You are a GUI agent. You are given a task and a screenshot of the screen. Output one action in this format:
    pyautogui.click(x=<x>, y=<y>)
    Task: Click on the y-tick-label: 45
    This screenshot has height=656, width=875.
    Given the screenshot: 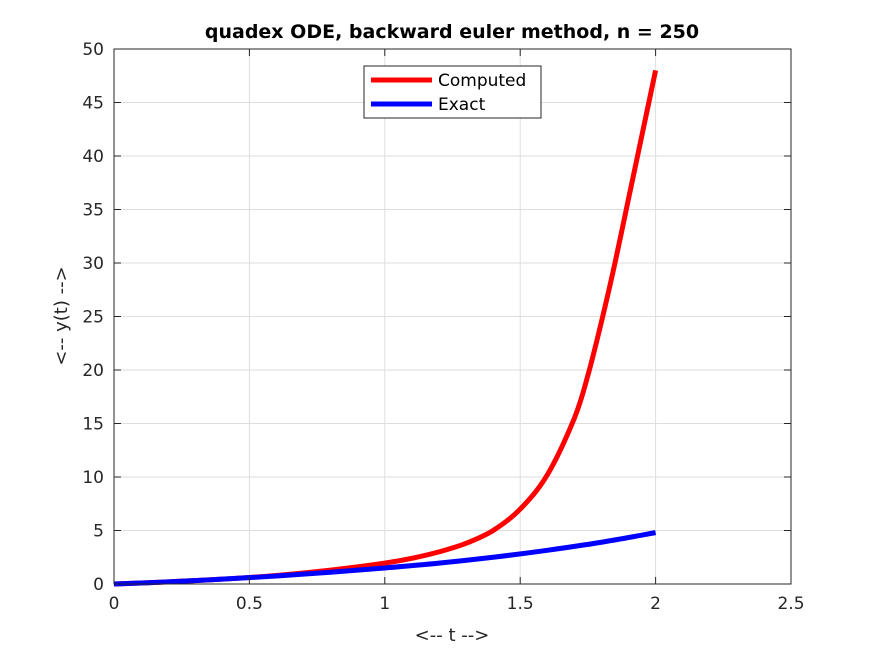 What is the action you would take?
    pyautogui.click(x=93, y=104)
    